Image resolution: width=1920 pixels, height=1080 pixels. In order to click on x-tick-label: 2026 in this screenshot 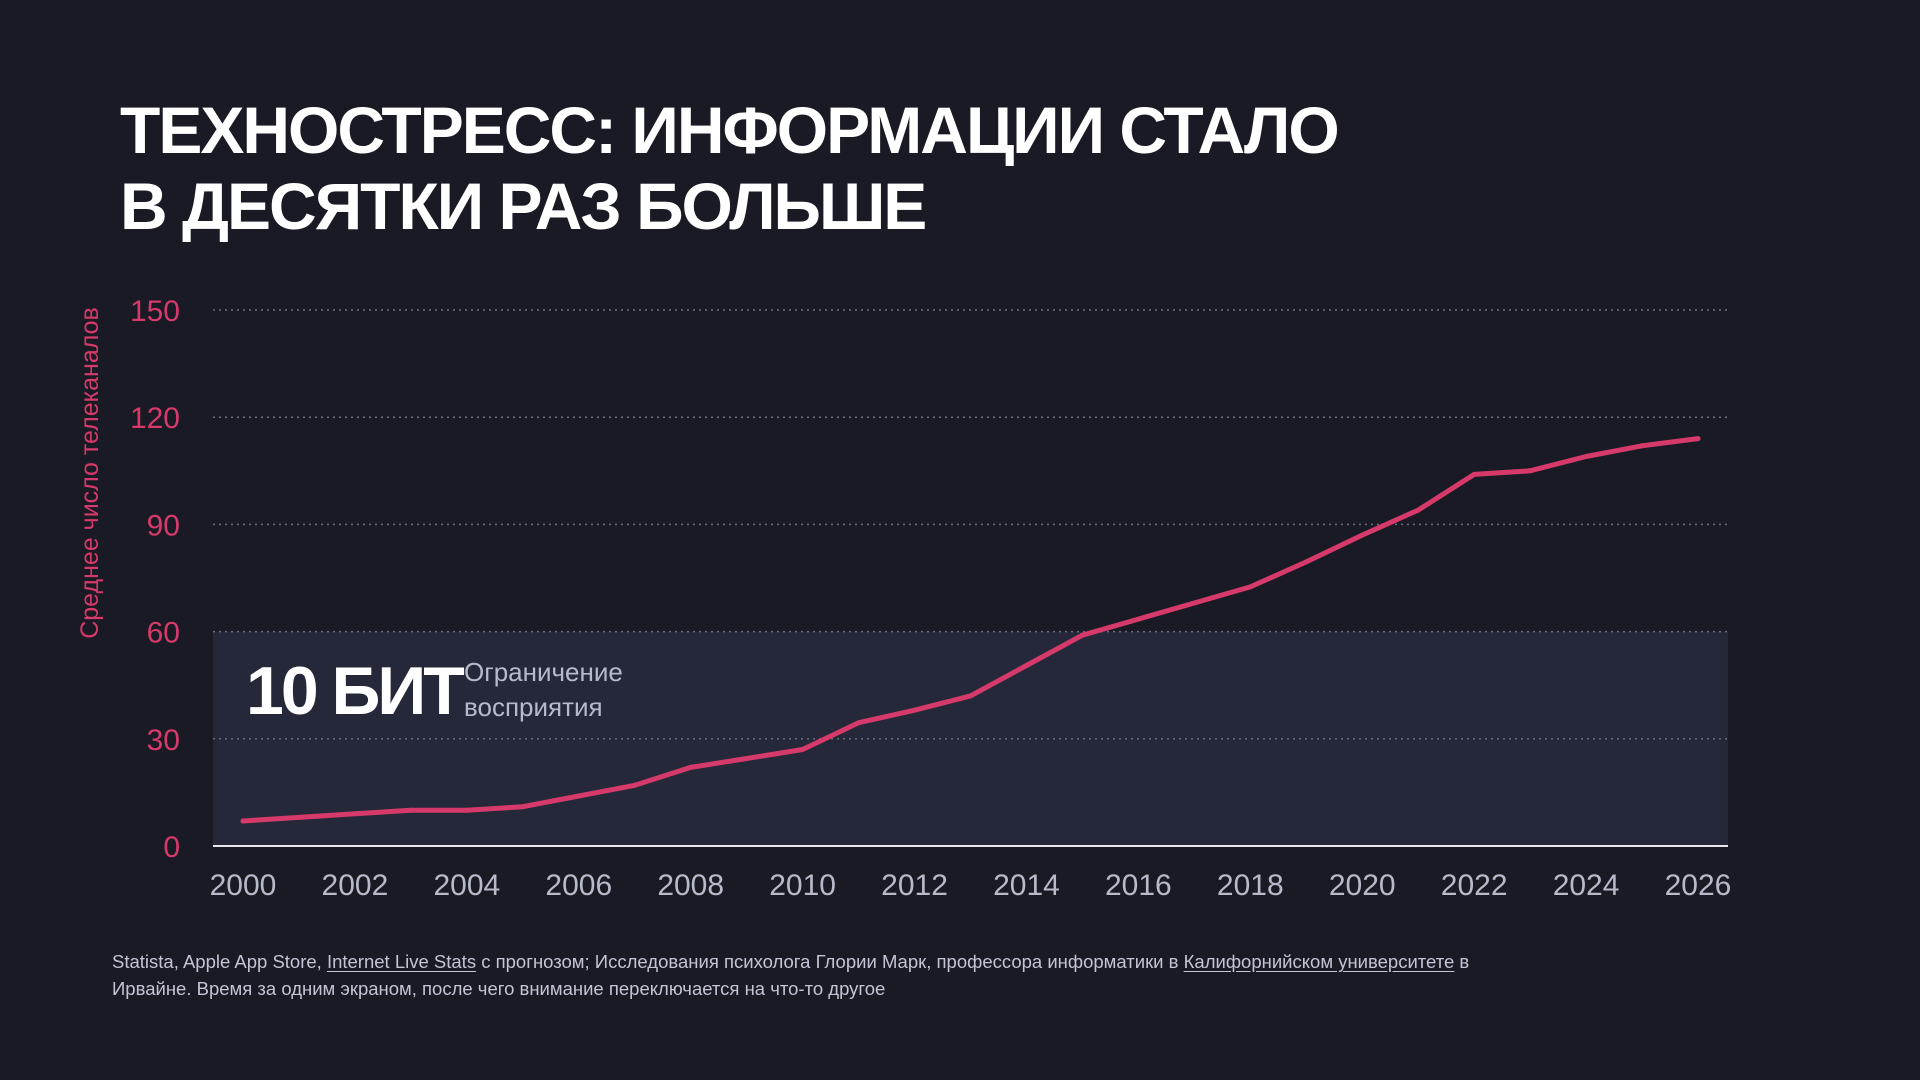, I will do `click(1698, 885)`.